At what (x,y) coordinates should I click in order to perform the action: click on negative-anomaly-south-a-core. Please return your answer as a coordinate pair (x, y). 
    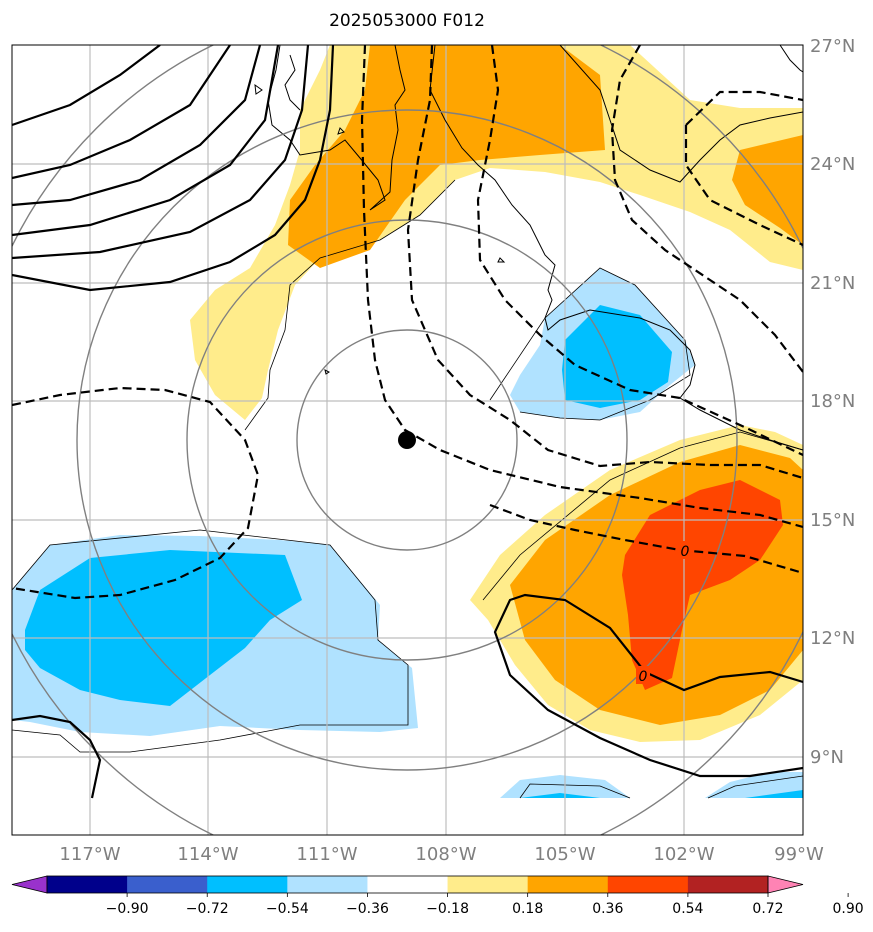
    Looking at the image, I should click on (560, 795).